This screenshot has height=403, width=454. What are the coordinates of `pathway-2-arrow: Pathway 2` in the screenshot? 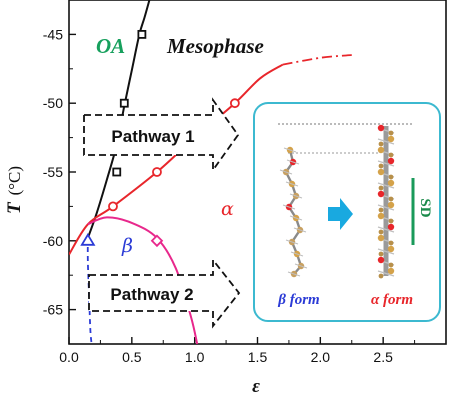 It's located at (164, 293).